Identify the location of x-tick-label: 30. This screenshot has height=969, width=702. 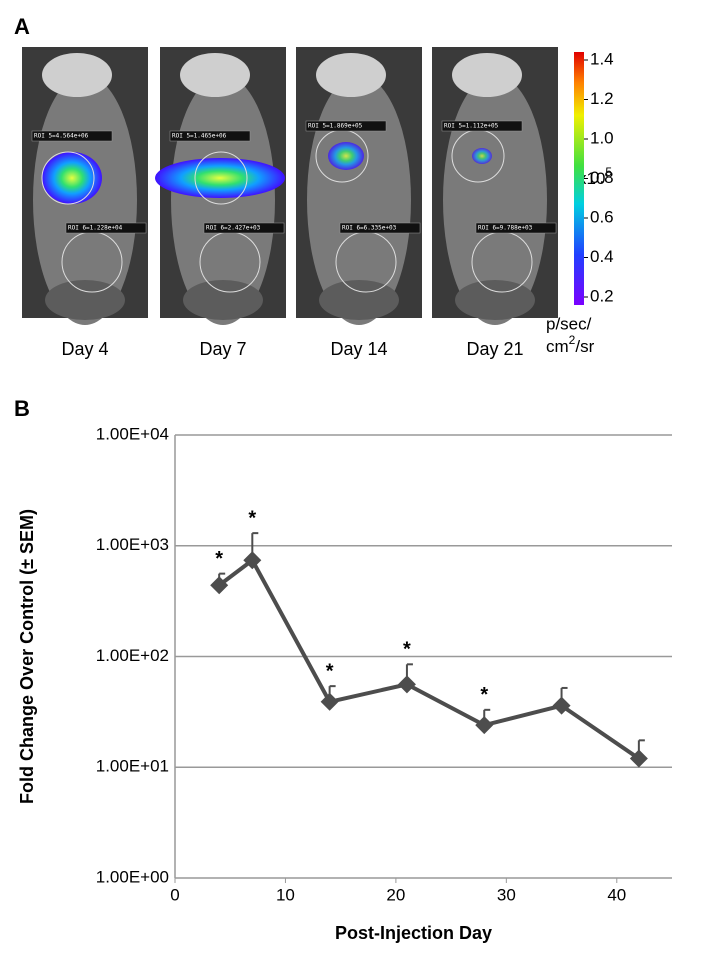
(506, 894).